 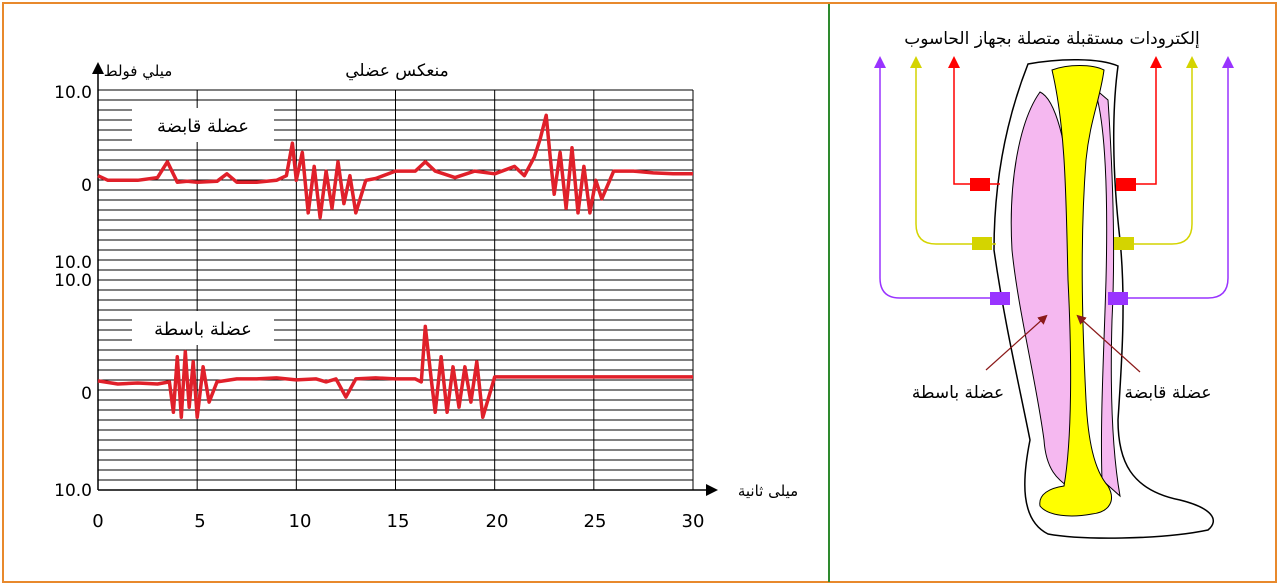 I want to click on flexor-trace-label: عضلة قابضة, so click(x=203, y=126).